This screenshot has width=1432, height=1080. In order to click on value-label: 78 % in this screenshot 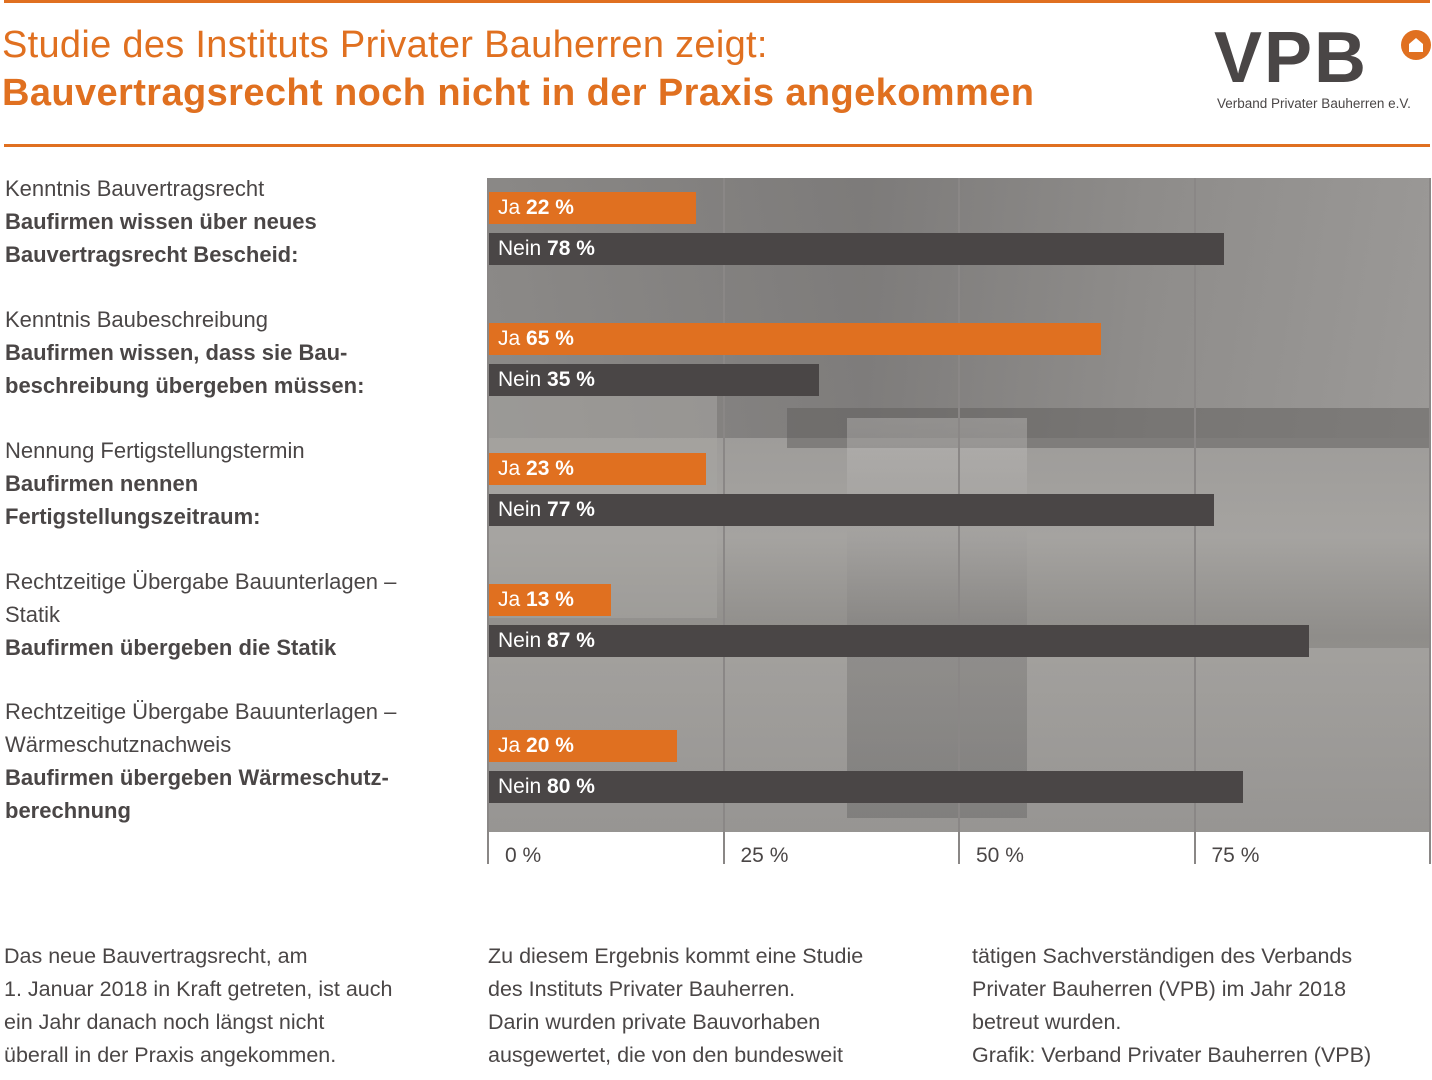, I will do `click(571, 248)`.